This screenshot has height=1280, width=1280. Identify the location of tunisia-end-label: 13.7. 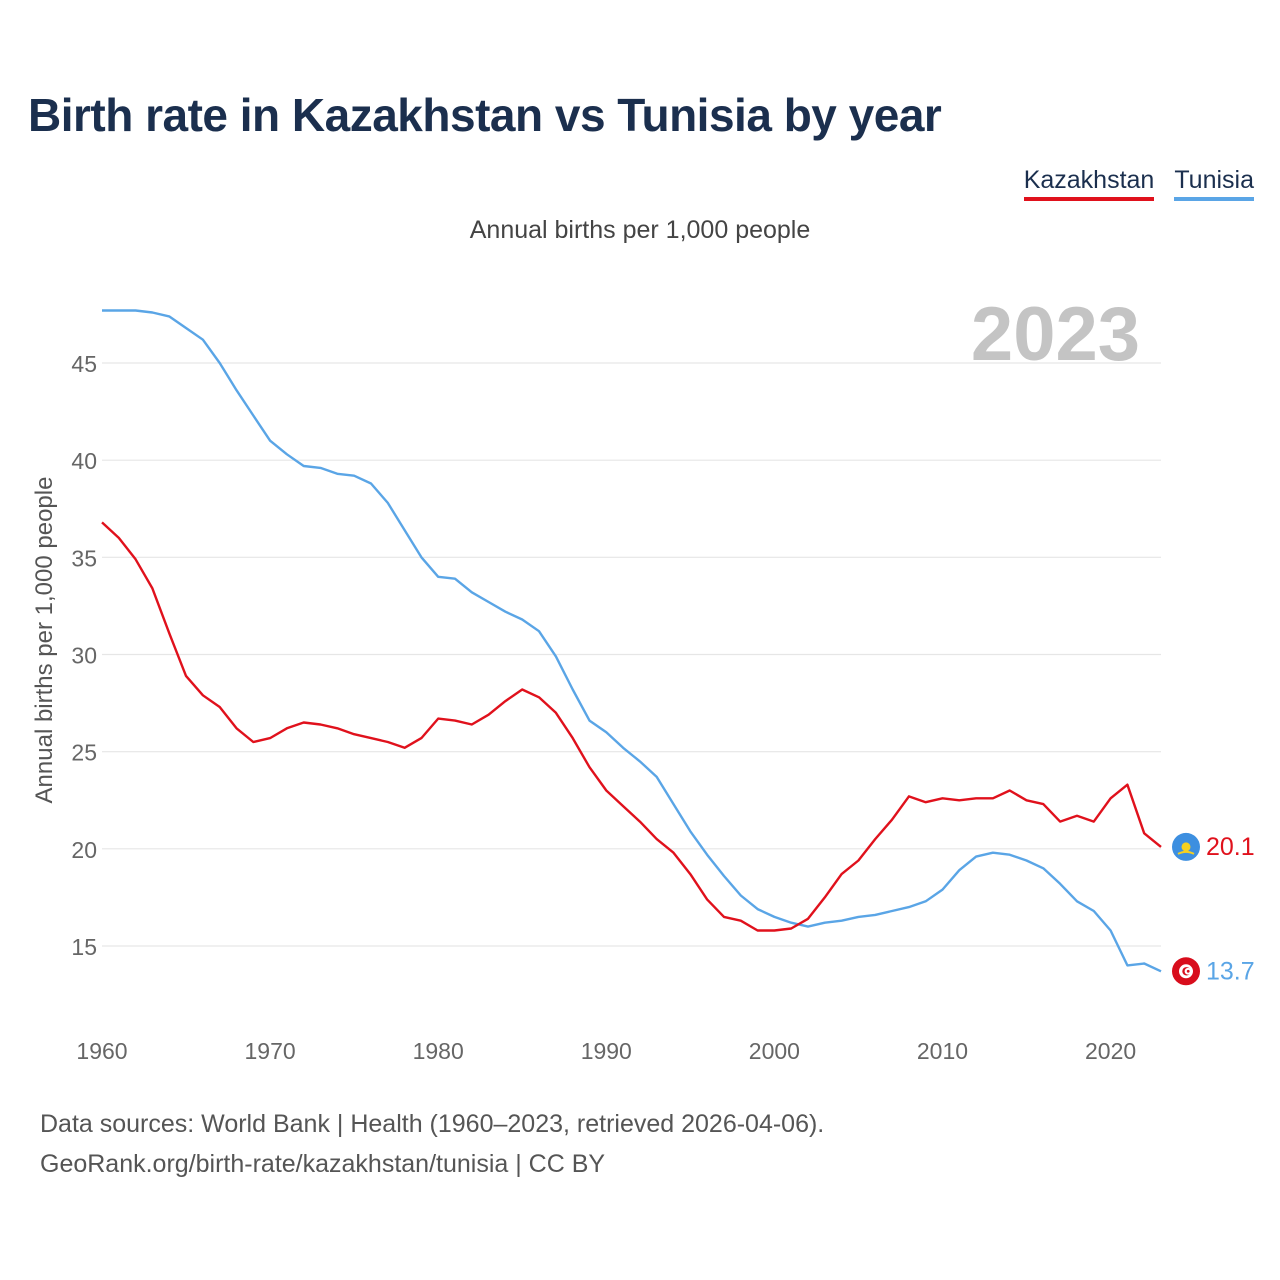
(1230, 971).